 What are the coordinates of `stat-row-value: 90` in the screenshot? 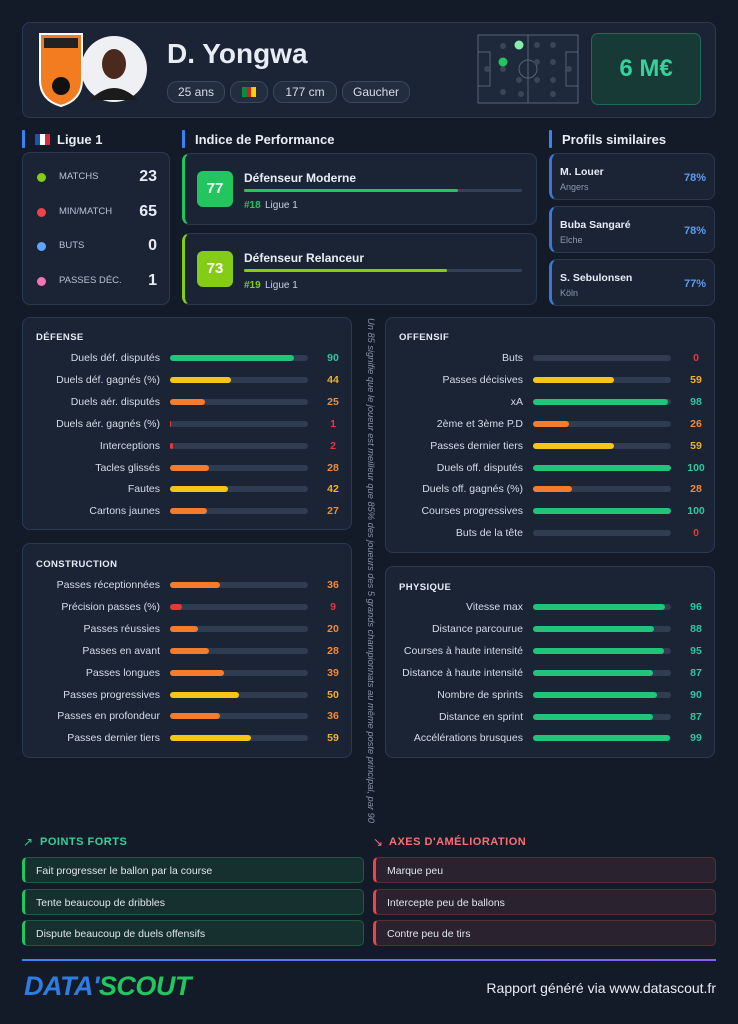 It's located at (333, 358).